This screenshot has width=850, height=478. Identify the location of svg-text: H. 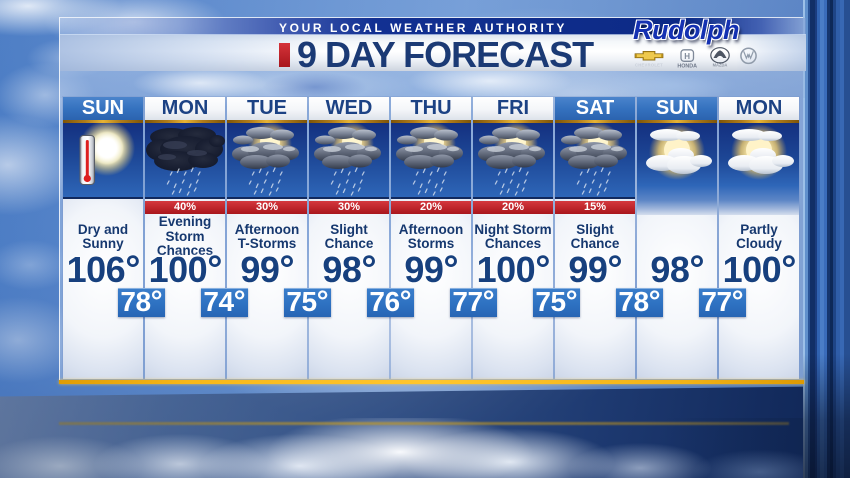
(687, 56).